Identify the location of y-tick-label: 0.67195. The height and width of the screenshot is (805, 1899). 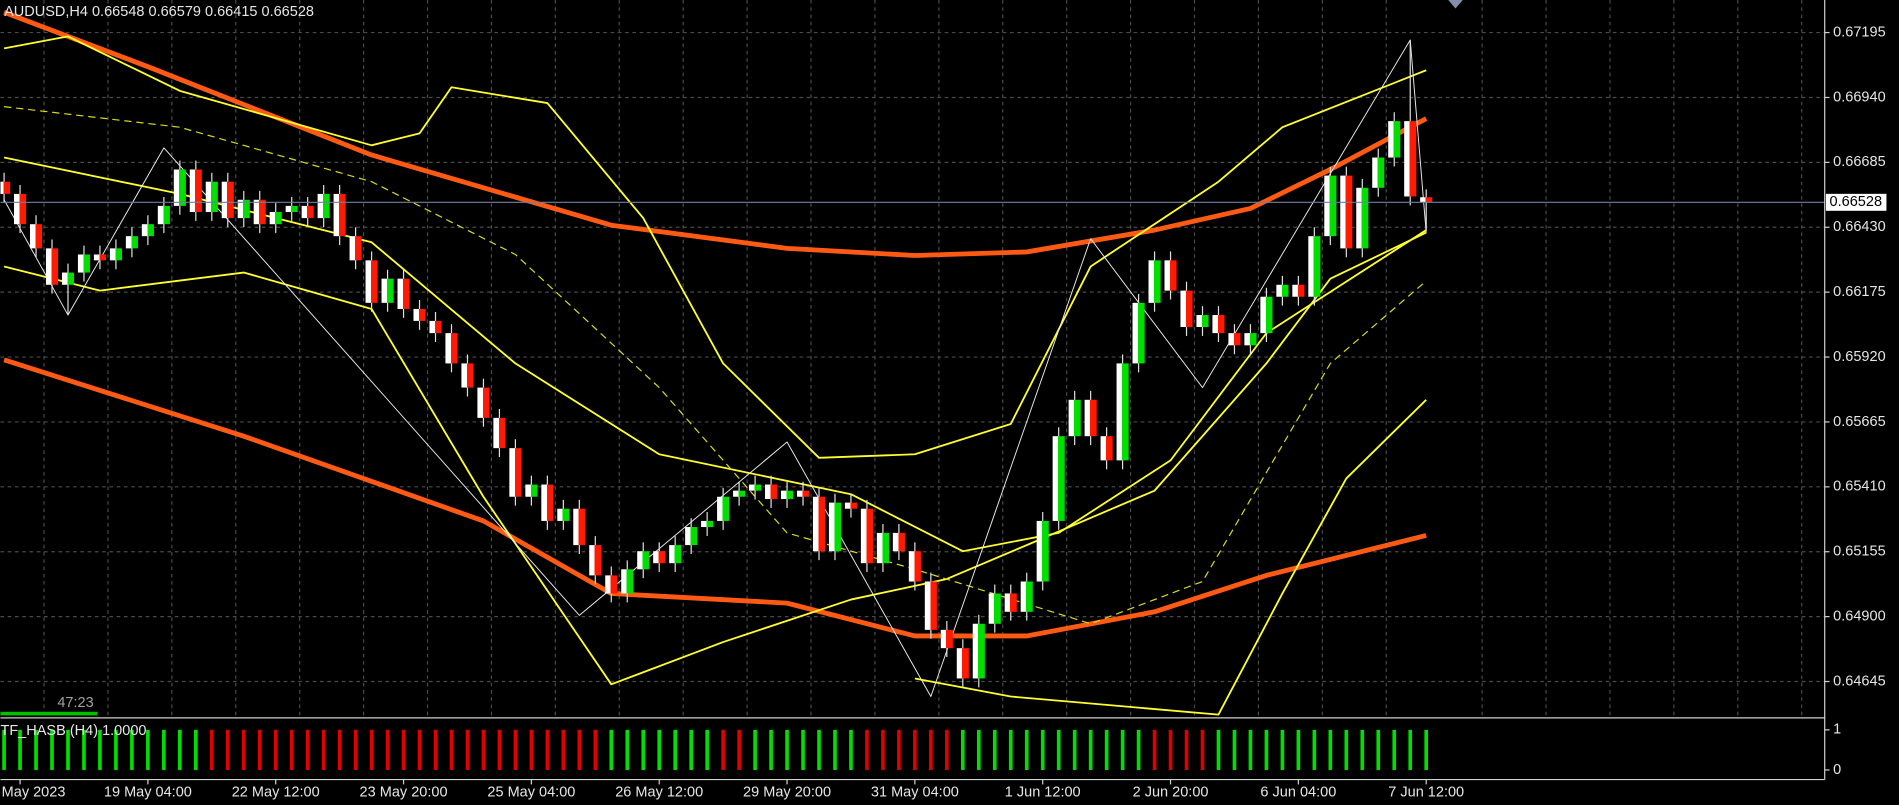
(1859, 32).